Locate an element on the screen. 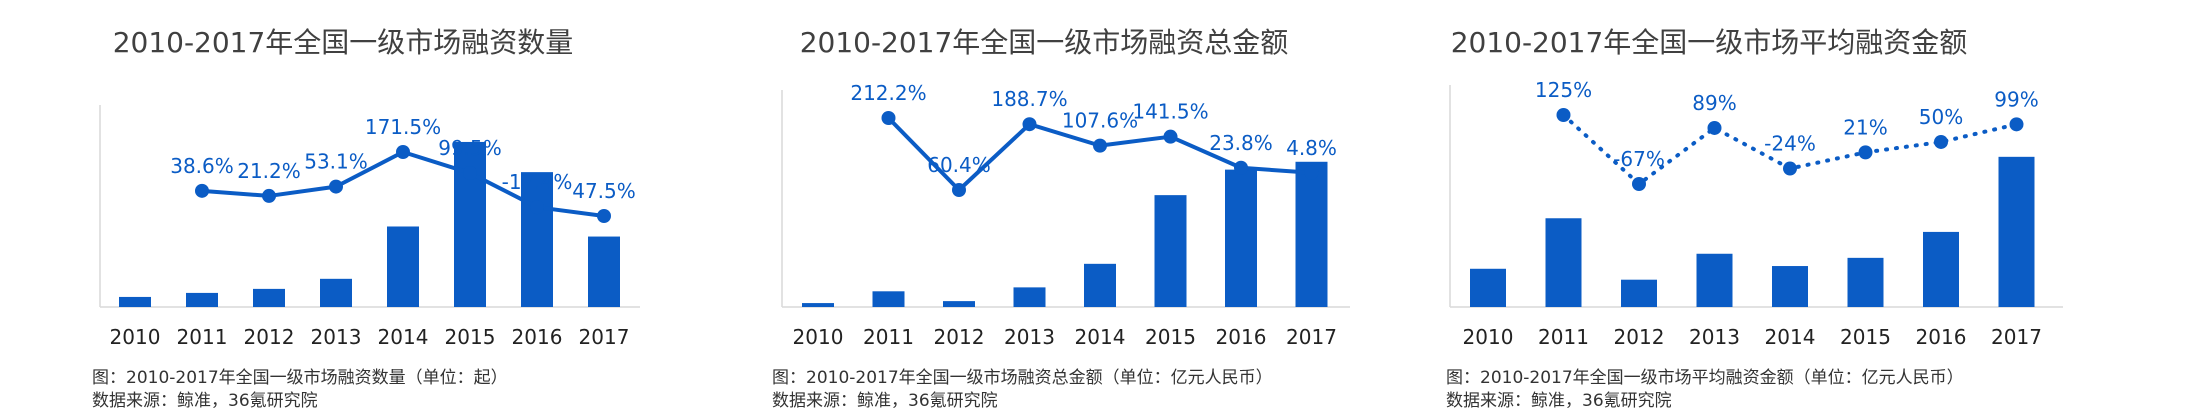 This screenshot has height=420, width=2198. data-label: -17.4% is located at coordinates (537, 182).